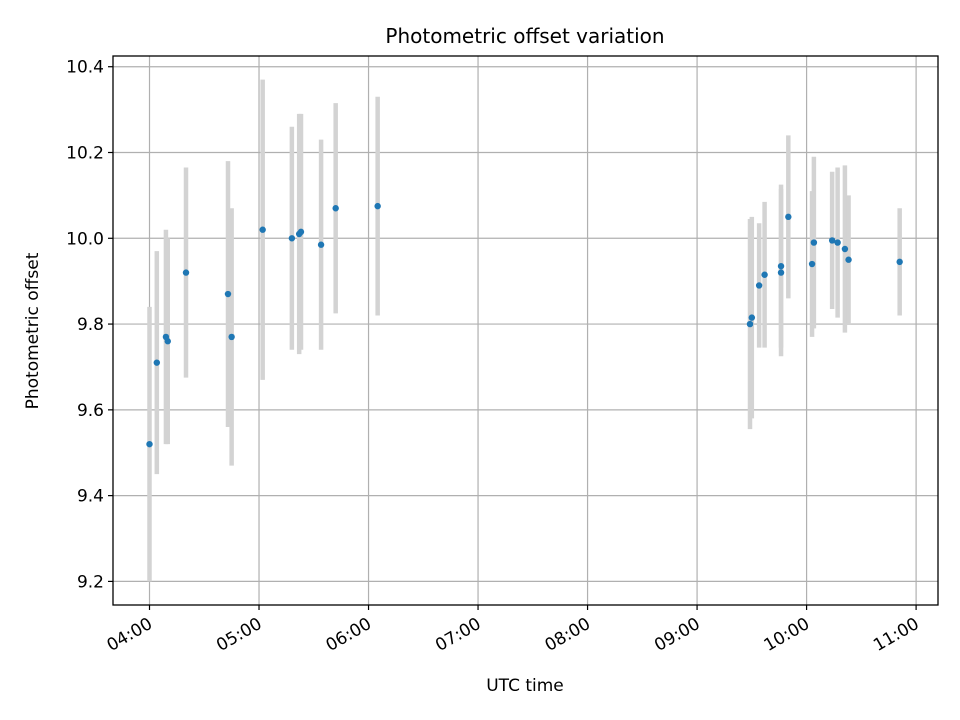  What do you see at coordinates (90, 497) in the screenshot?
I see `y-tick-label: 9.4` at bounding box center [90, 497].